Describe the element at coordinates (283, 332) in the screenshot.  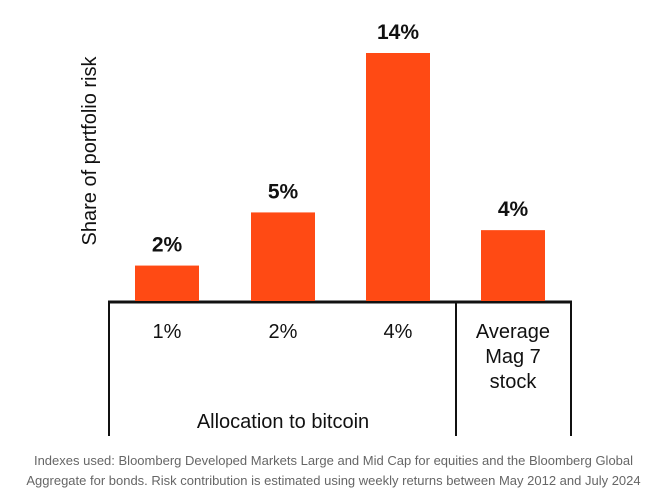
I see `x-tick-label-2pct: 2%` at that location.